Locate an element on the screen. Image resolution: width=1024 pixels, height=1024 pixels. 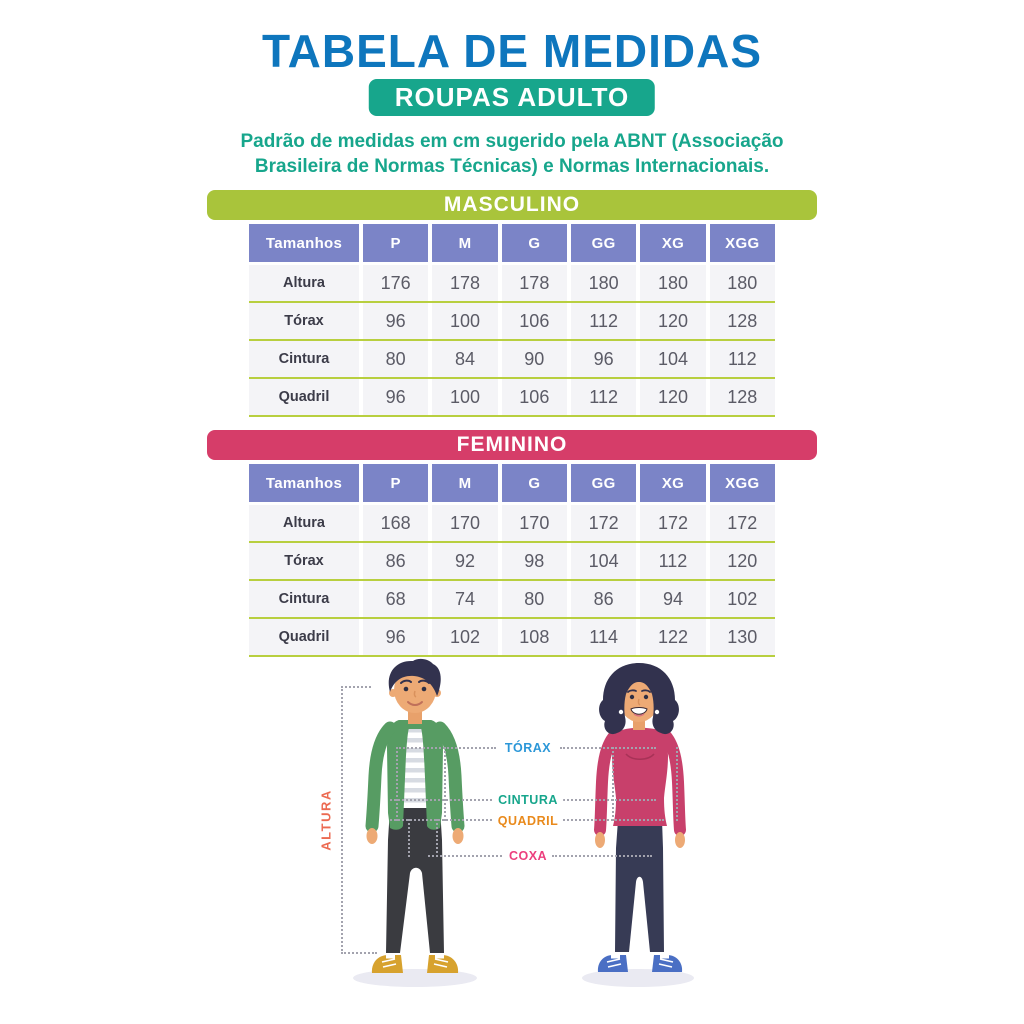
man-thigh-box-right is located at coordinates (437, 838).